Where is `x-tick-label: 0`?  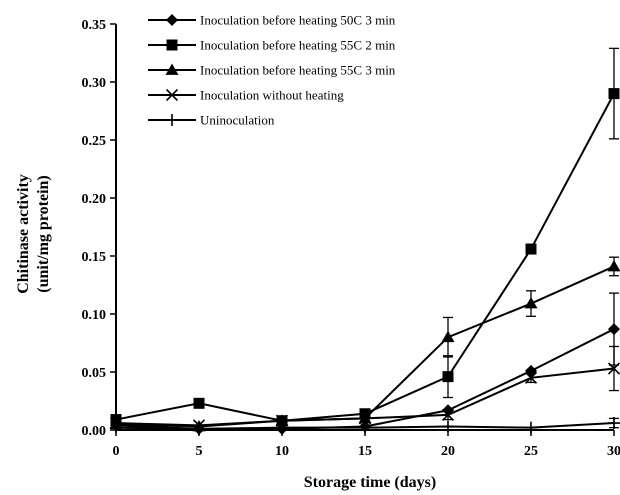
x-tick-label: 0 is located at coordinates (116, 451).